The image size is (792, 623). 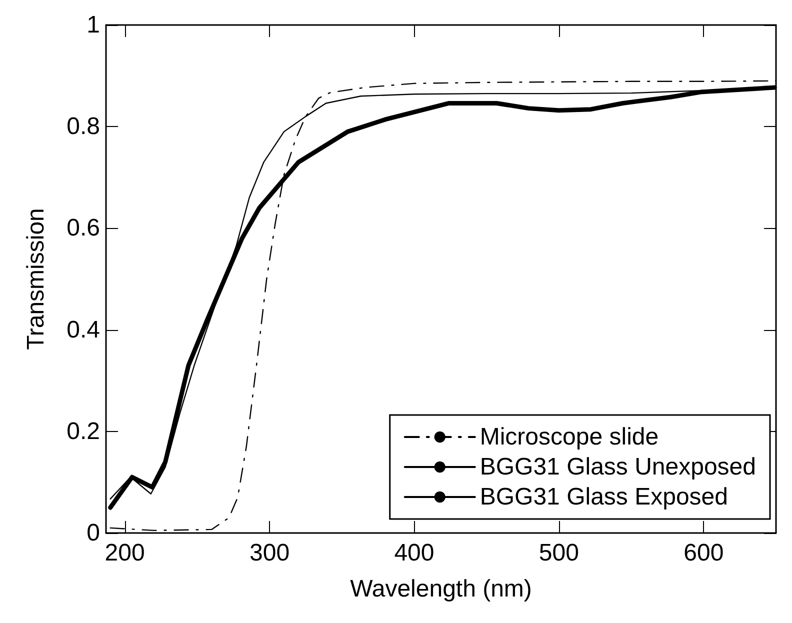 I want to click on y-tick-label: 0.4, so click(x=83, y=330).